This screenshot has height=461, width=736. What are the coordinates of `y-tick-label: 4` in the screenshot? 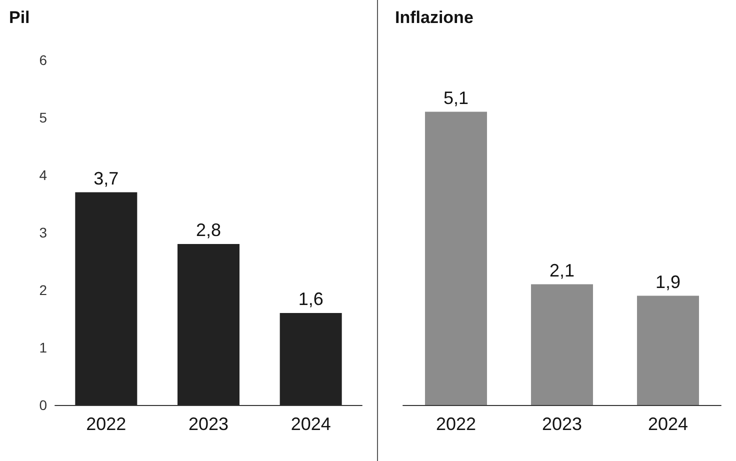 It's located at (43, 175).